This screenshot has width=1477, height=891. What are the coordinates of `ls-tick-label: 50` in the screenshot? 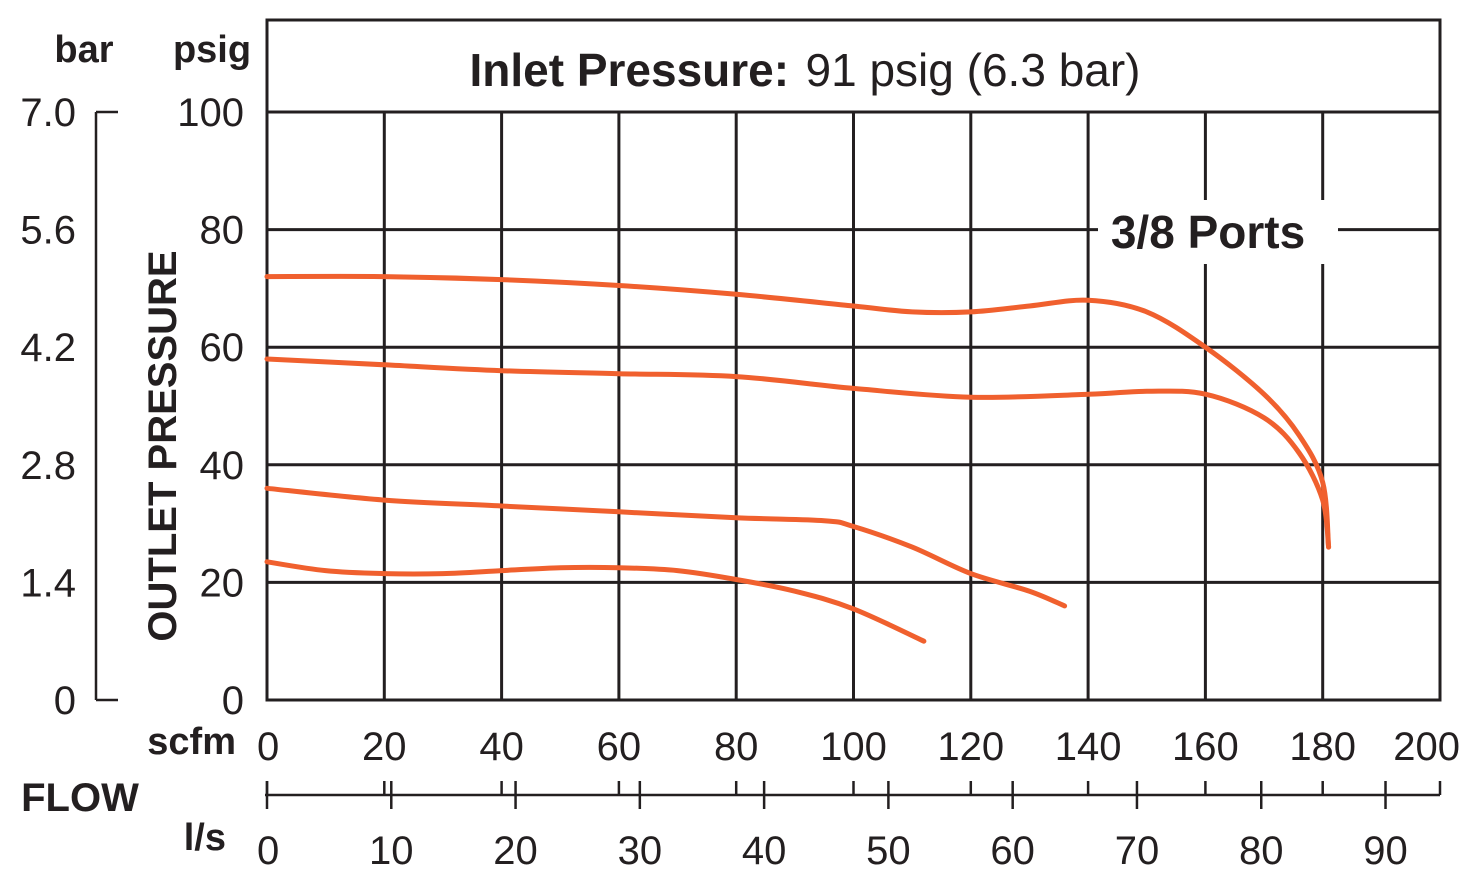 It's located at (888, 851).